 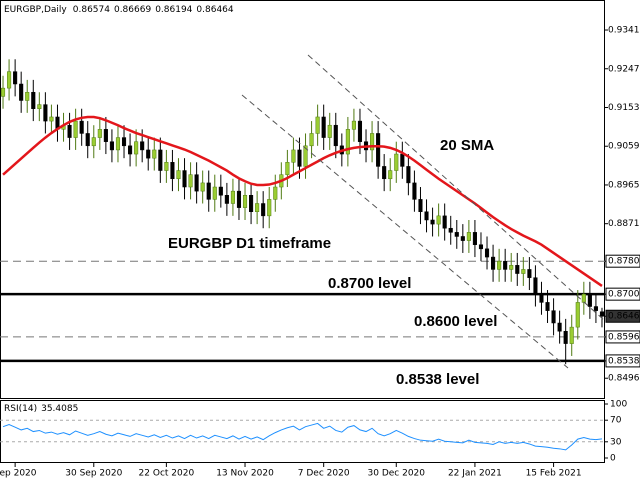 I want to click on x-tick-label: 15 Feb 2021, so click(x=554, y=474).